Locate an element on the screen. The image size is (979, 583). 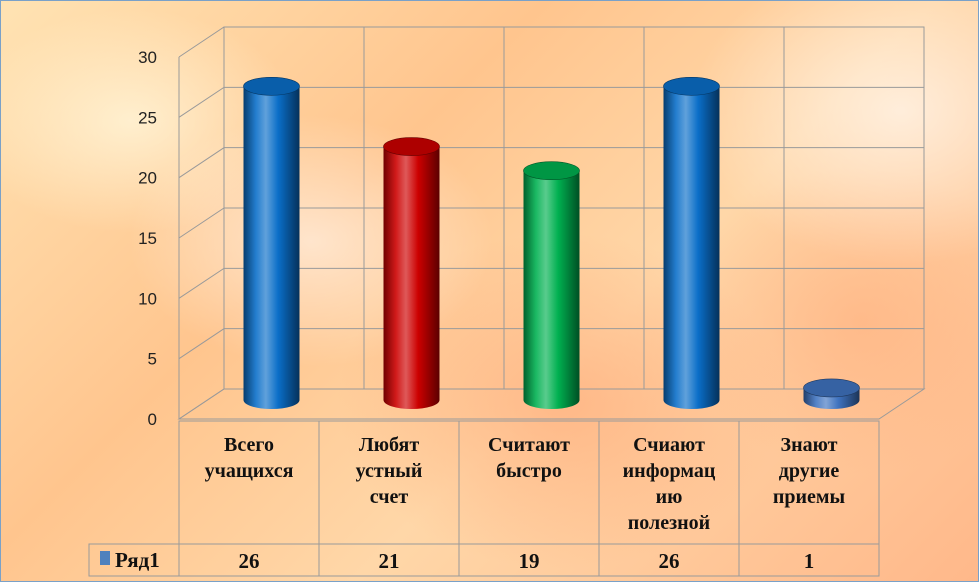
data-value: 1 is located at coordinates (809, 561).